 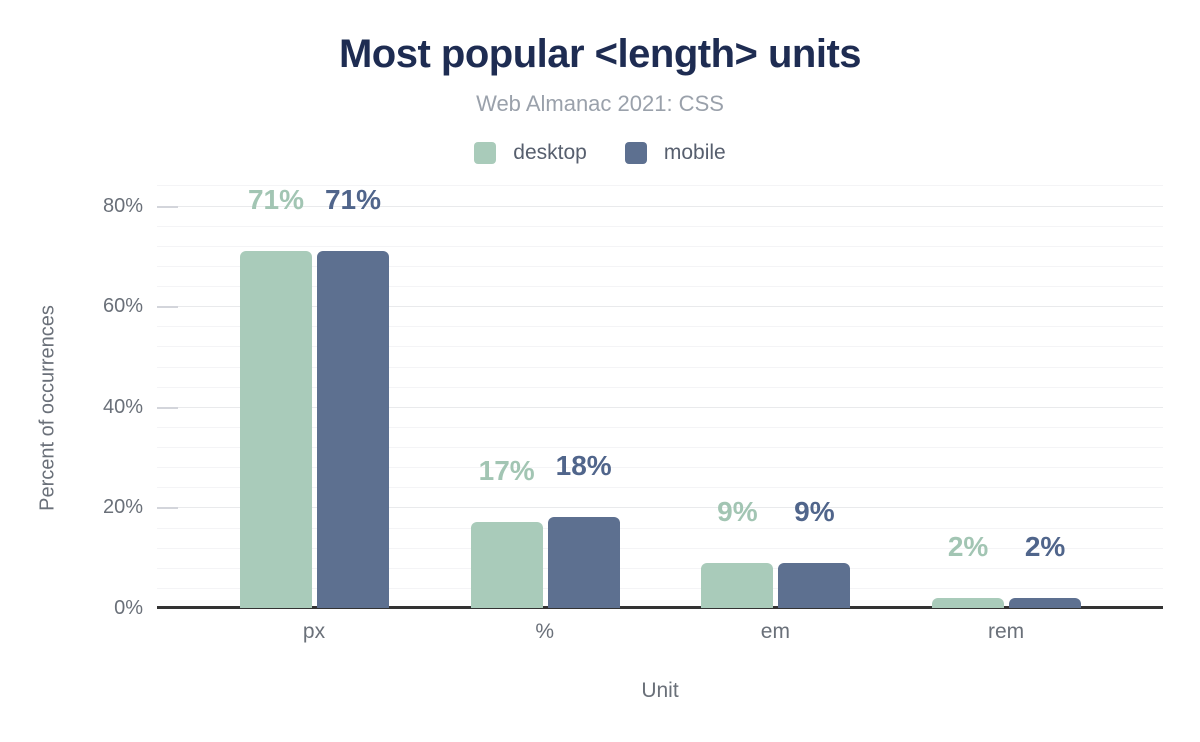 I want to click on legend-label-mobile: mobile, so click(x=694, y=152).